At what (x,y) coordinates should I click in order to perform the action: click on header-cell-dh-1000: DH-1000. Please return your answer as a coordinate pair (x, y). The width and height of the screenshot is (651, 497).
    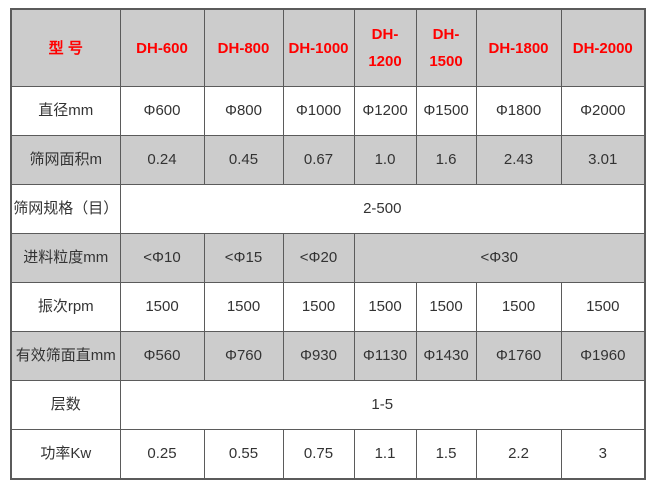
    Looking at the image, I should click on (318, 47).